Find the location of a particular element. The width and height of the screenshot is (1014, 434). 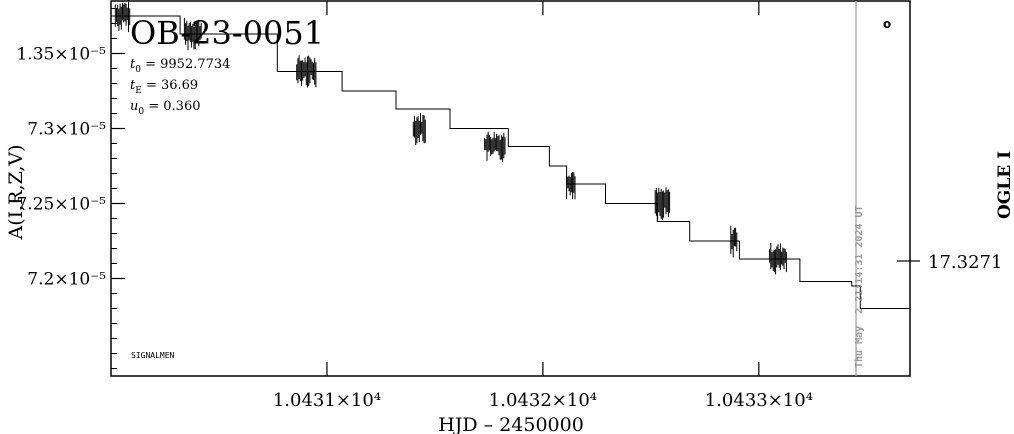

timestamp: Thu May 2 21:14:31 2024 UT is located at coordinates (859, 286).